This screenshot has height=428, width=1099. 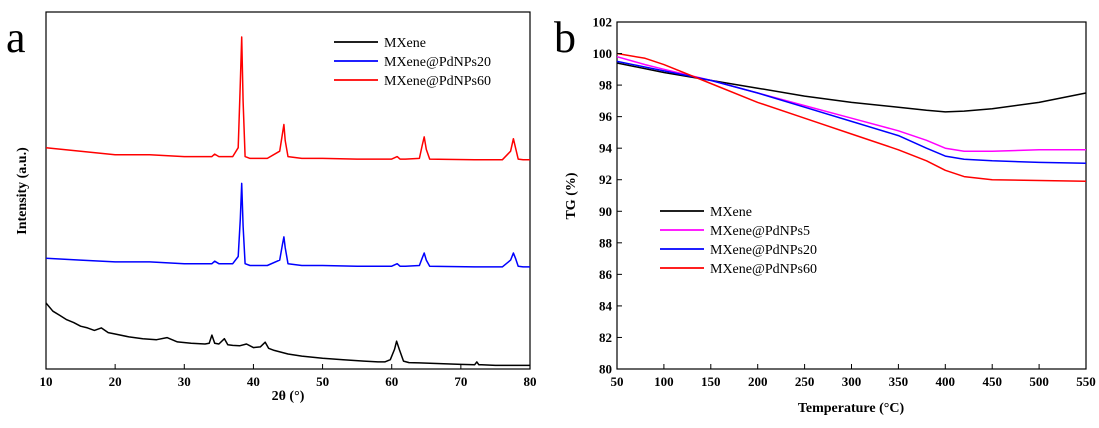 I want to click on panel-b-y-tick-label-1: 82, so click(x=605, y=337).